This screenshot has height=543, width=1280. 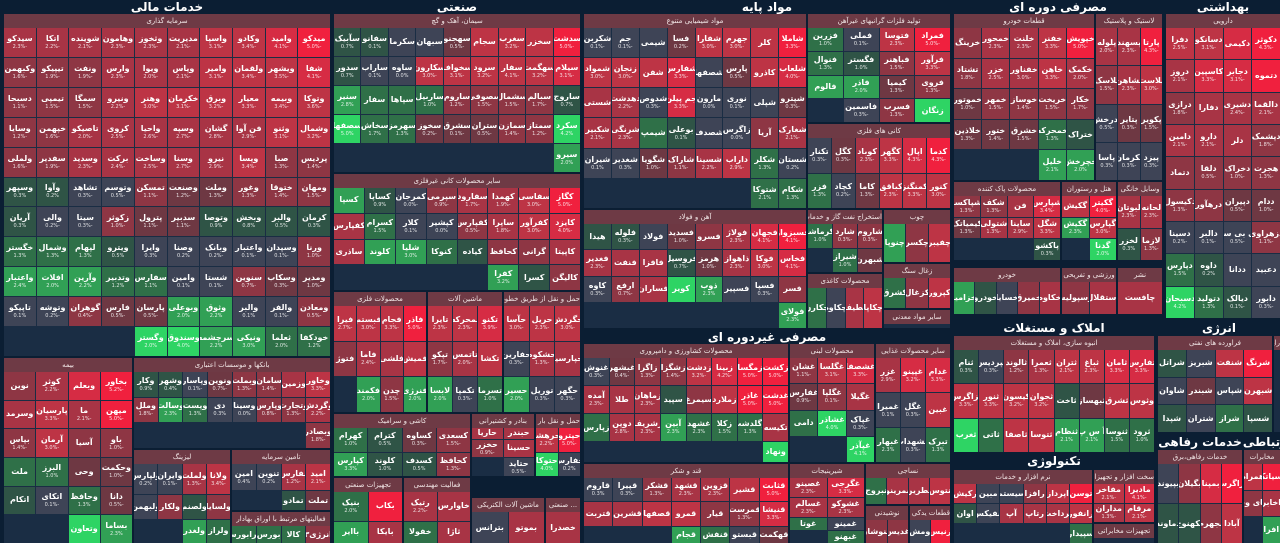 I want to click on stock-tile: اسیاتک, so click(x=1271, y=477).